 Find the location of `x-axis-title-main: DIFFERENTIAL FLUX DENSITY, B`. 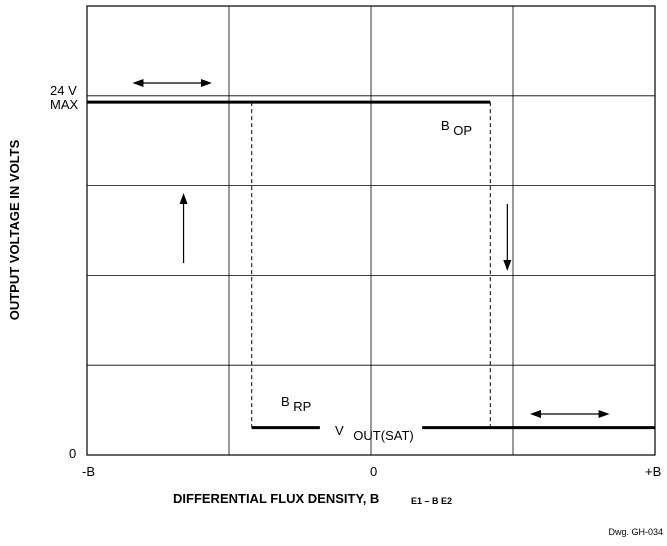

x-axis-title-main: DIFFERENTIAL FLUX DENSITY, B is located at coordinates (276, 498).